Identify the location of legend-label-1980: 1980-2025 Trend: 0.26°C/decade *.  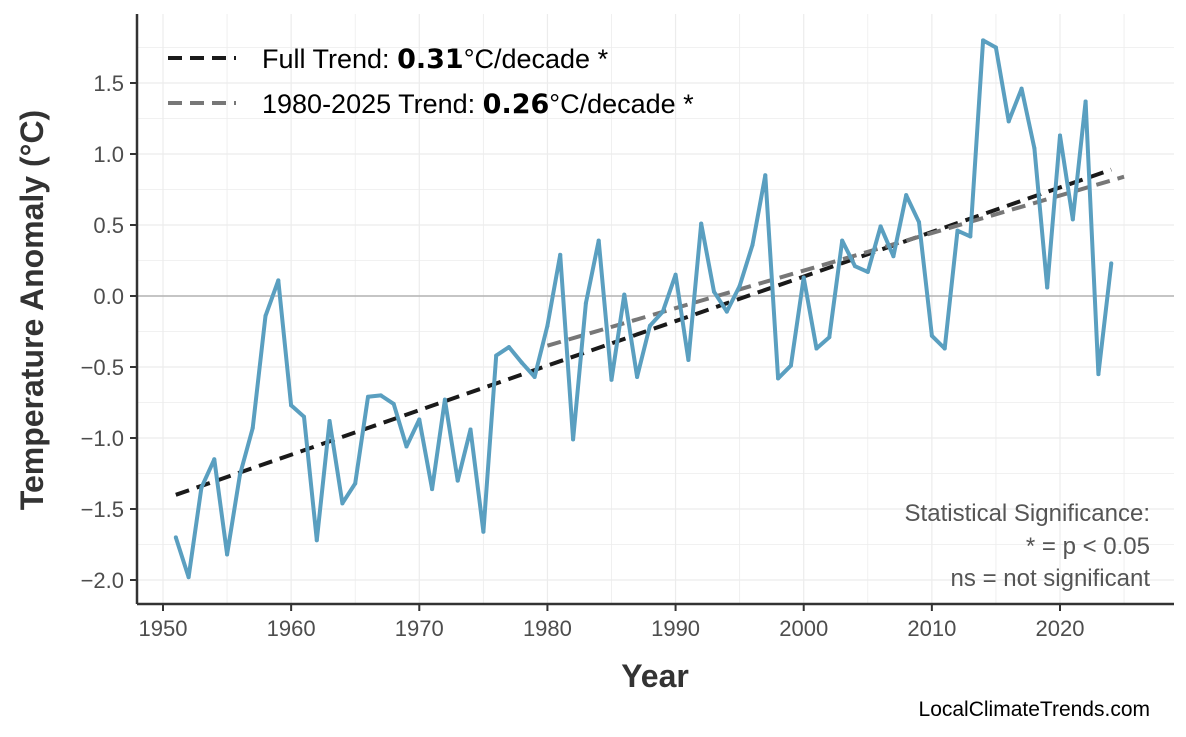
(478, 104).